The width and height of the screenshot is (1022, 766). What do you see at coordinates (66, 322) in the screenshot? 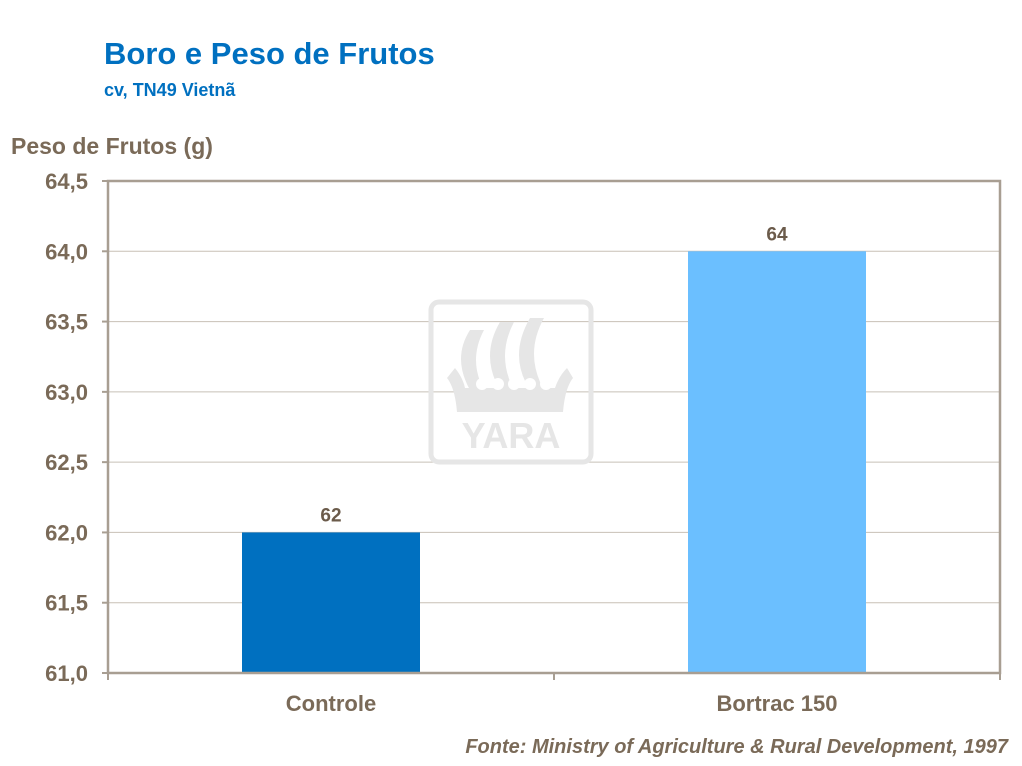
I see `y-tick-label: 63,5` at bounding box center [66, 322].